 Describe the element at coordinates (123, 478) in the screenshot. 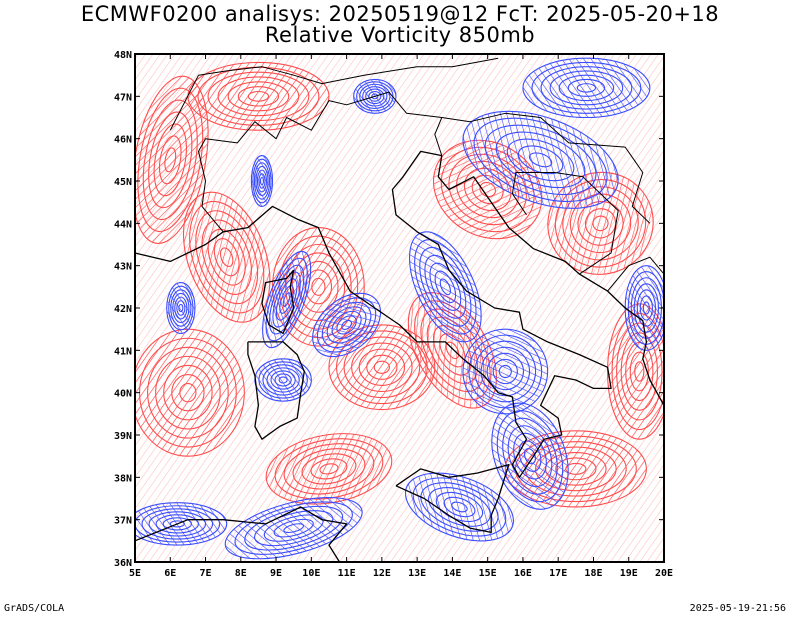

I see `latitude-tick-label: 38N` at that location.